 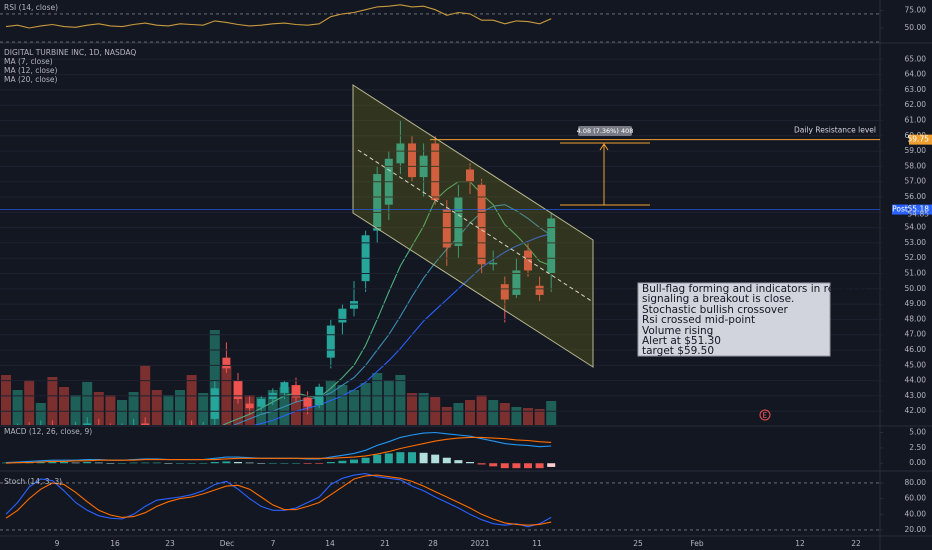 What do you see at coordinates (916, 104) in the screenshot?
I see `y-tick-label: 62.00` at bounding box center [916, 104].